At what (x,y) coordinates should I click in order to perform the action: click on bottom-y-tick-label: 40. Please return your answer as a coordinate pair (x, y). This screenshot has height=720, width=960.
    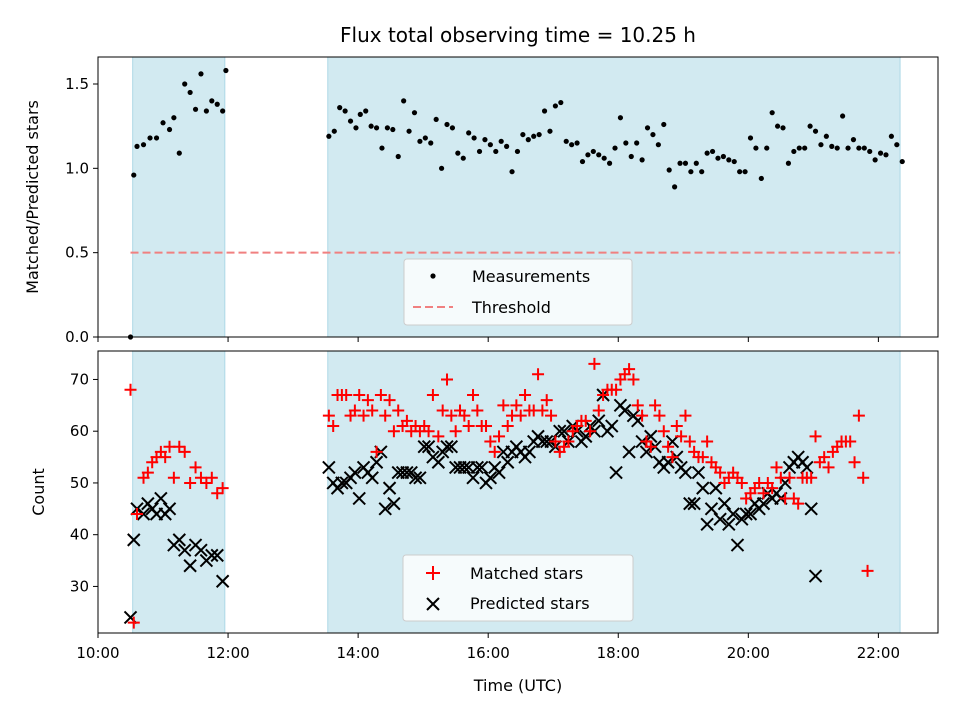
    Looking at the image, I should click on (79, 535).